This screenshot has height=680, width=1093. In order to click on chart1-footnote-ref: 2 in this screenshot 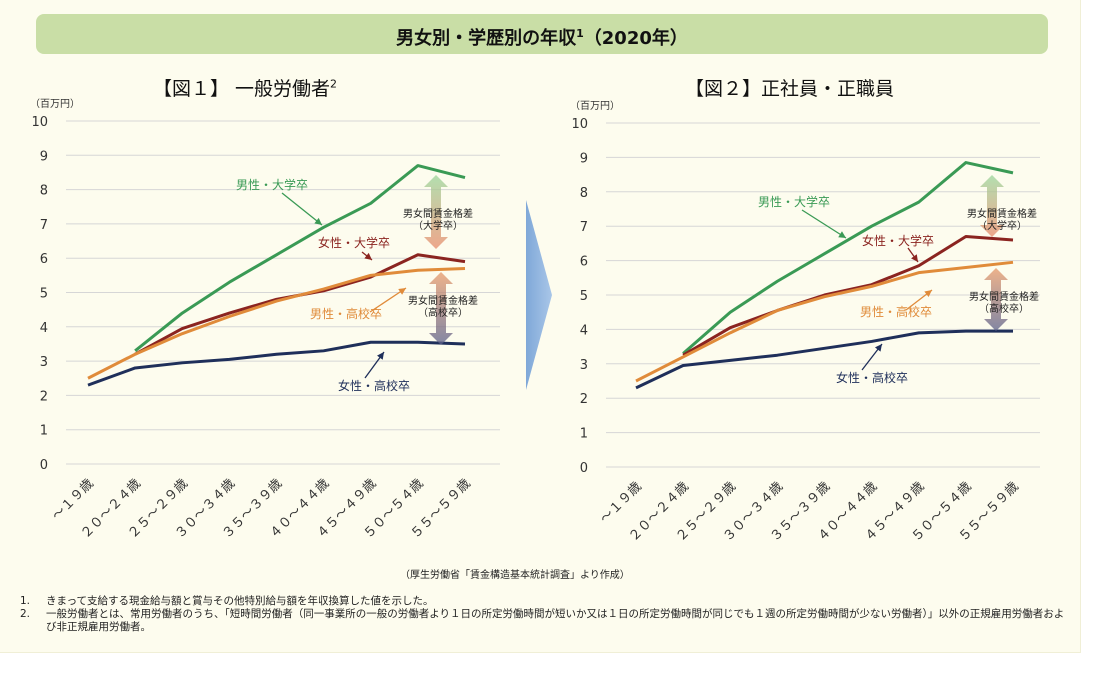, I will do `click(334, 84)`.